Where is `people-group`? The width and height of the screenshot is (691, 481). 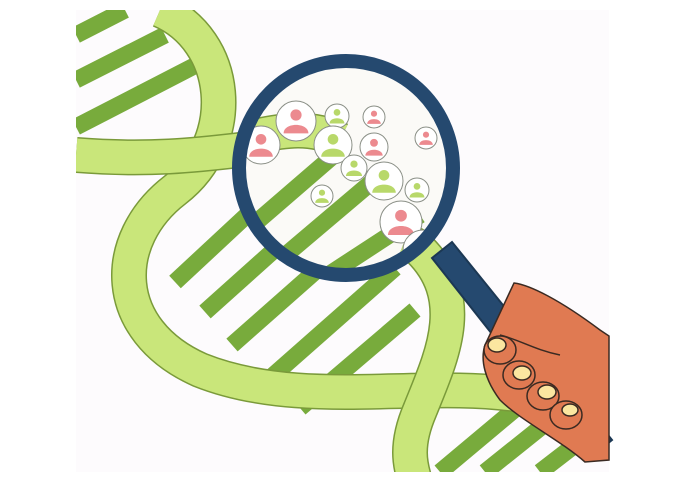 people-group is located at coordinates (342, 185).